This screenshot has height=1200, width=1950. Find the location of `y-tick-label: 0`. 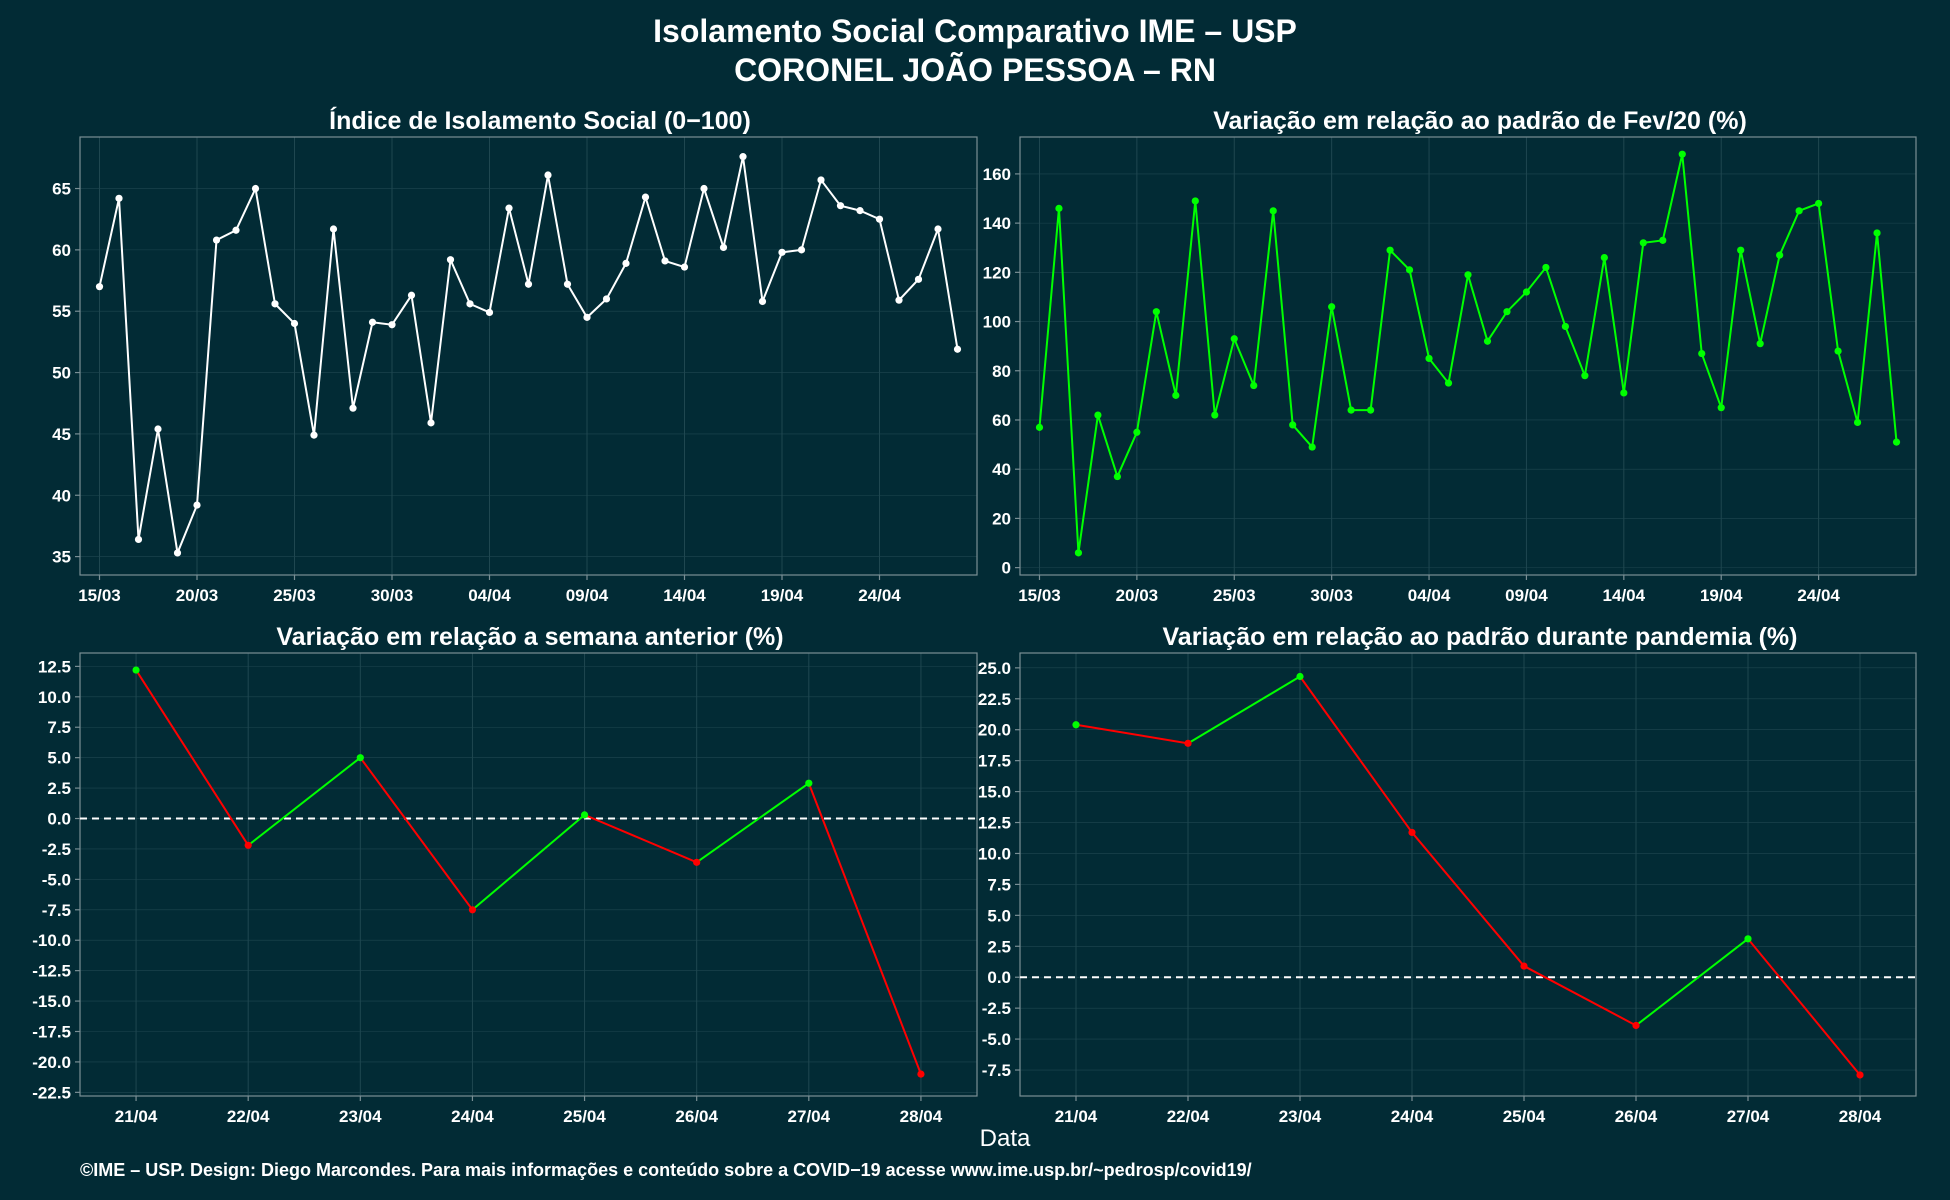

y-tick-label: 0 is located at coordinates (1006, 568).